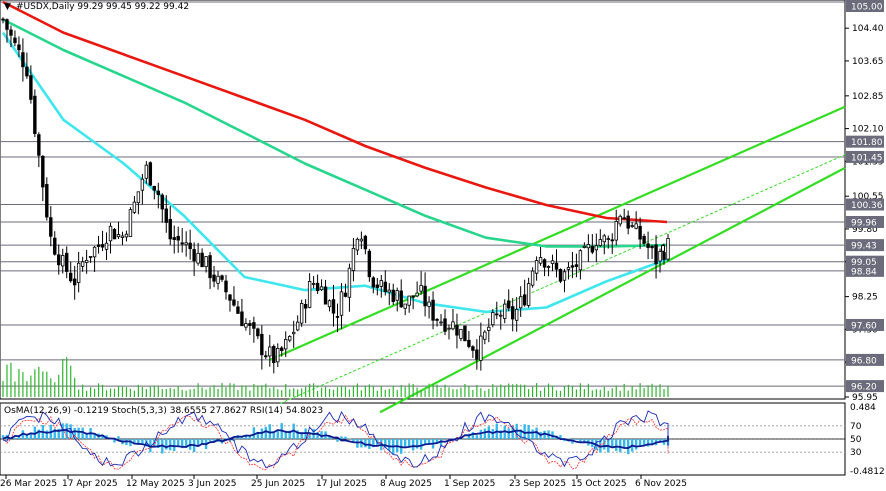  What do you see at coordinates (863, 408) in the screenshot?
I see `osc-axis-label: 0.484` at bounding box center [863, 408].